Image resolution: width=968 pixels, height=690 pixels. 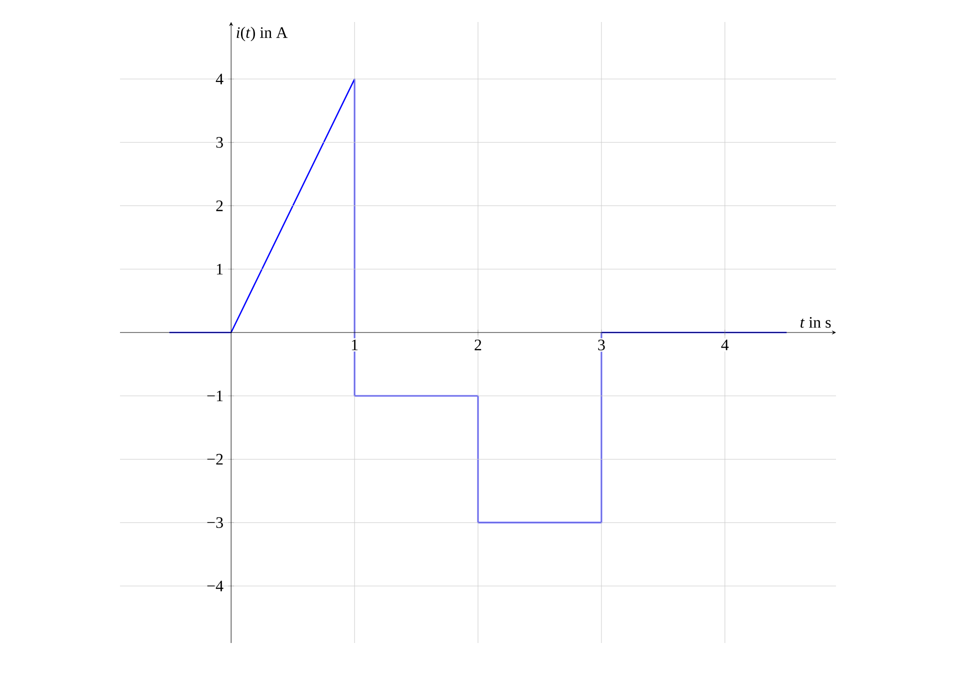 I want to click on y-tick-label: −1, so click(x=215, y=396).